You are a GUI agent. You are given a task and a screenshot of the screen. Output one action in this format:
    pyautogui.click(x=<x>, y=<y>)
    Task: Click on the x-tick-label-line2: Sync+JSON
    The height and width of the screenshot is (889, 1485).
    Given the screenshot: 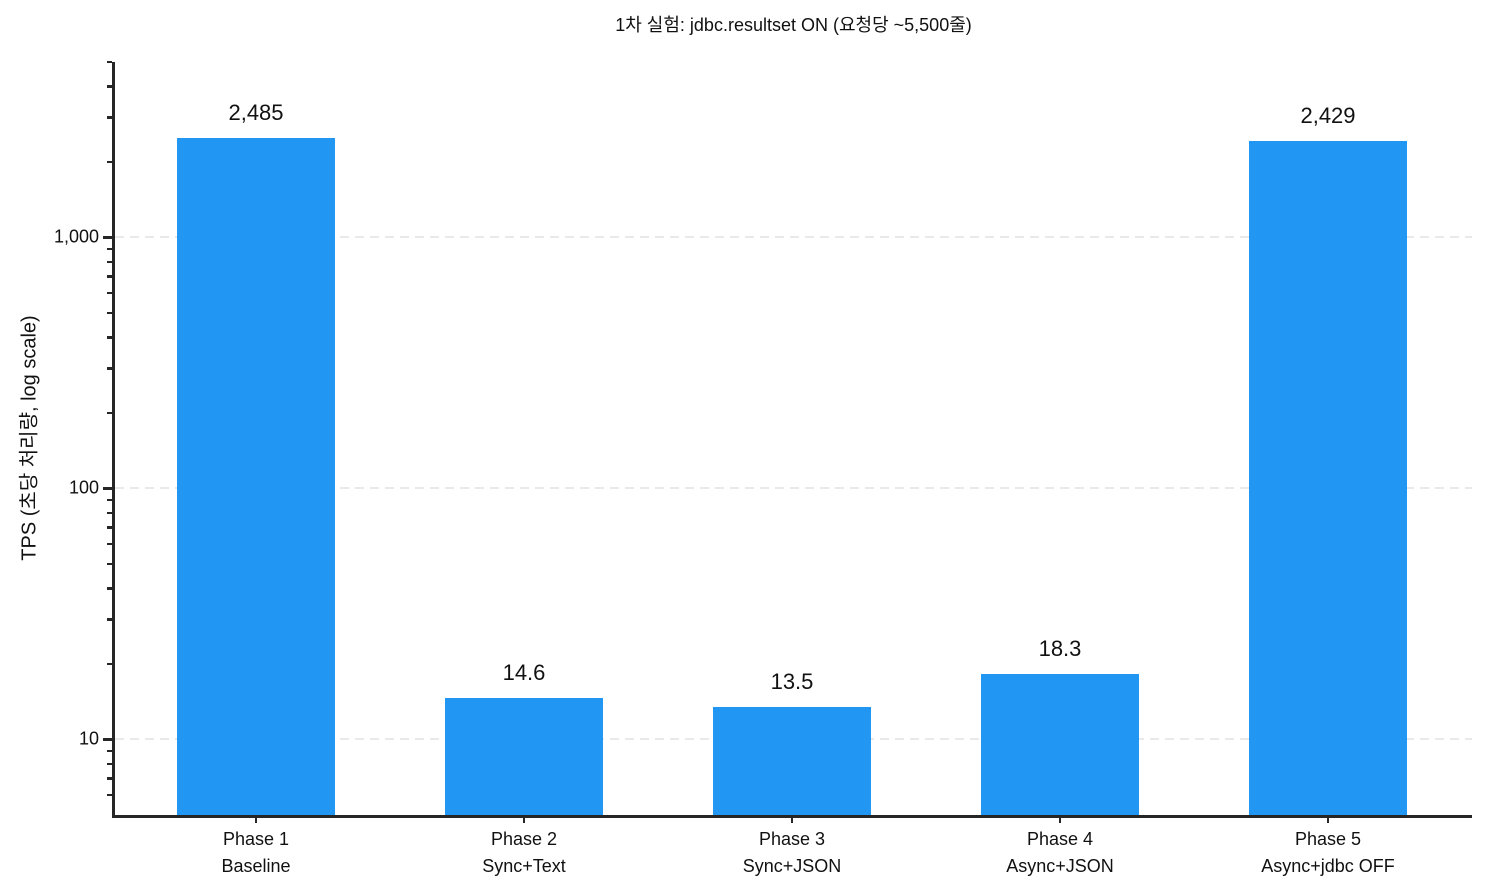 What is the action you would take?
    pyautogui.click(x=792, y=866)
    